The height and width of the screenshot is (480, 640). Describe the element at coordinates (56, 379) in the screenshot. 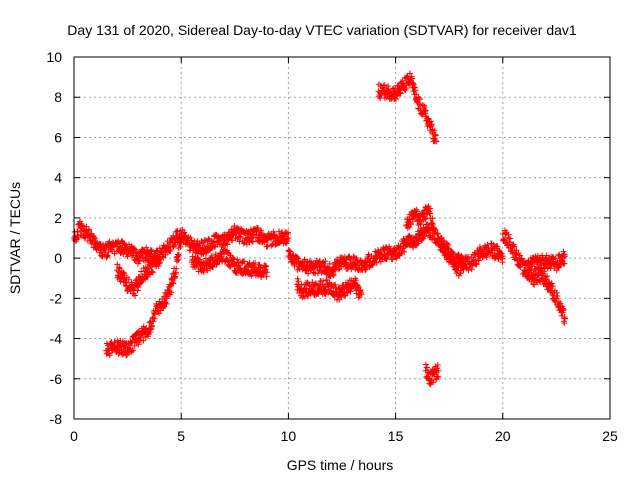

I see `y-tick-label: -6` at that location.